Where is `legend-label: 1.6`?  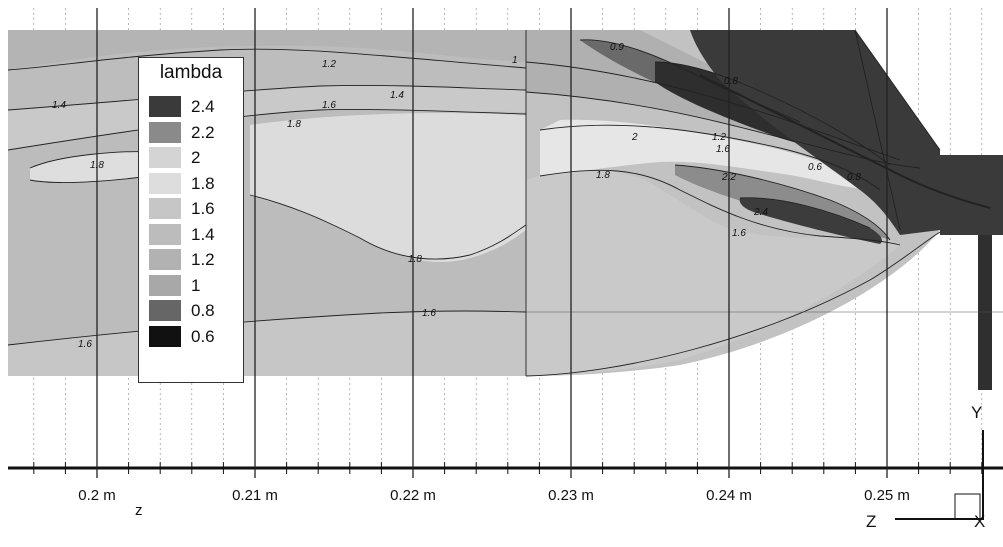 legend-label: 1.6 is located at coordinates (203, 208).